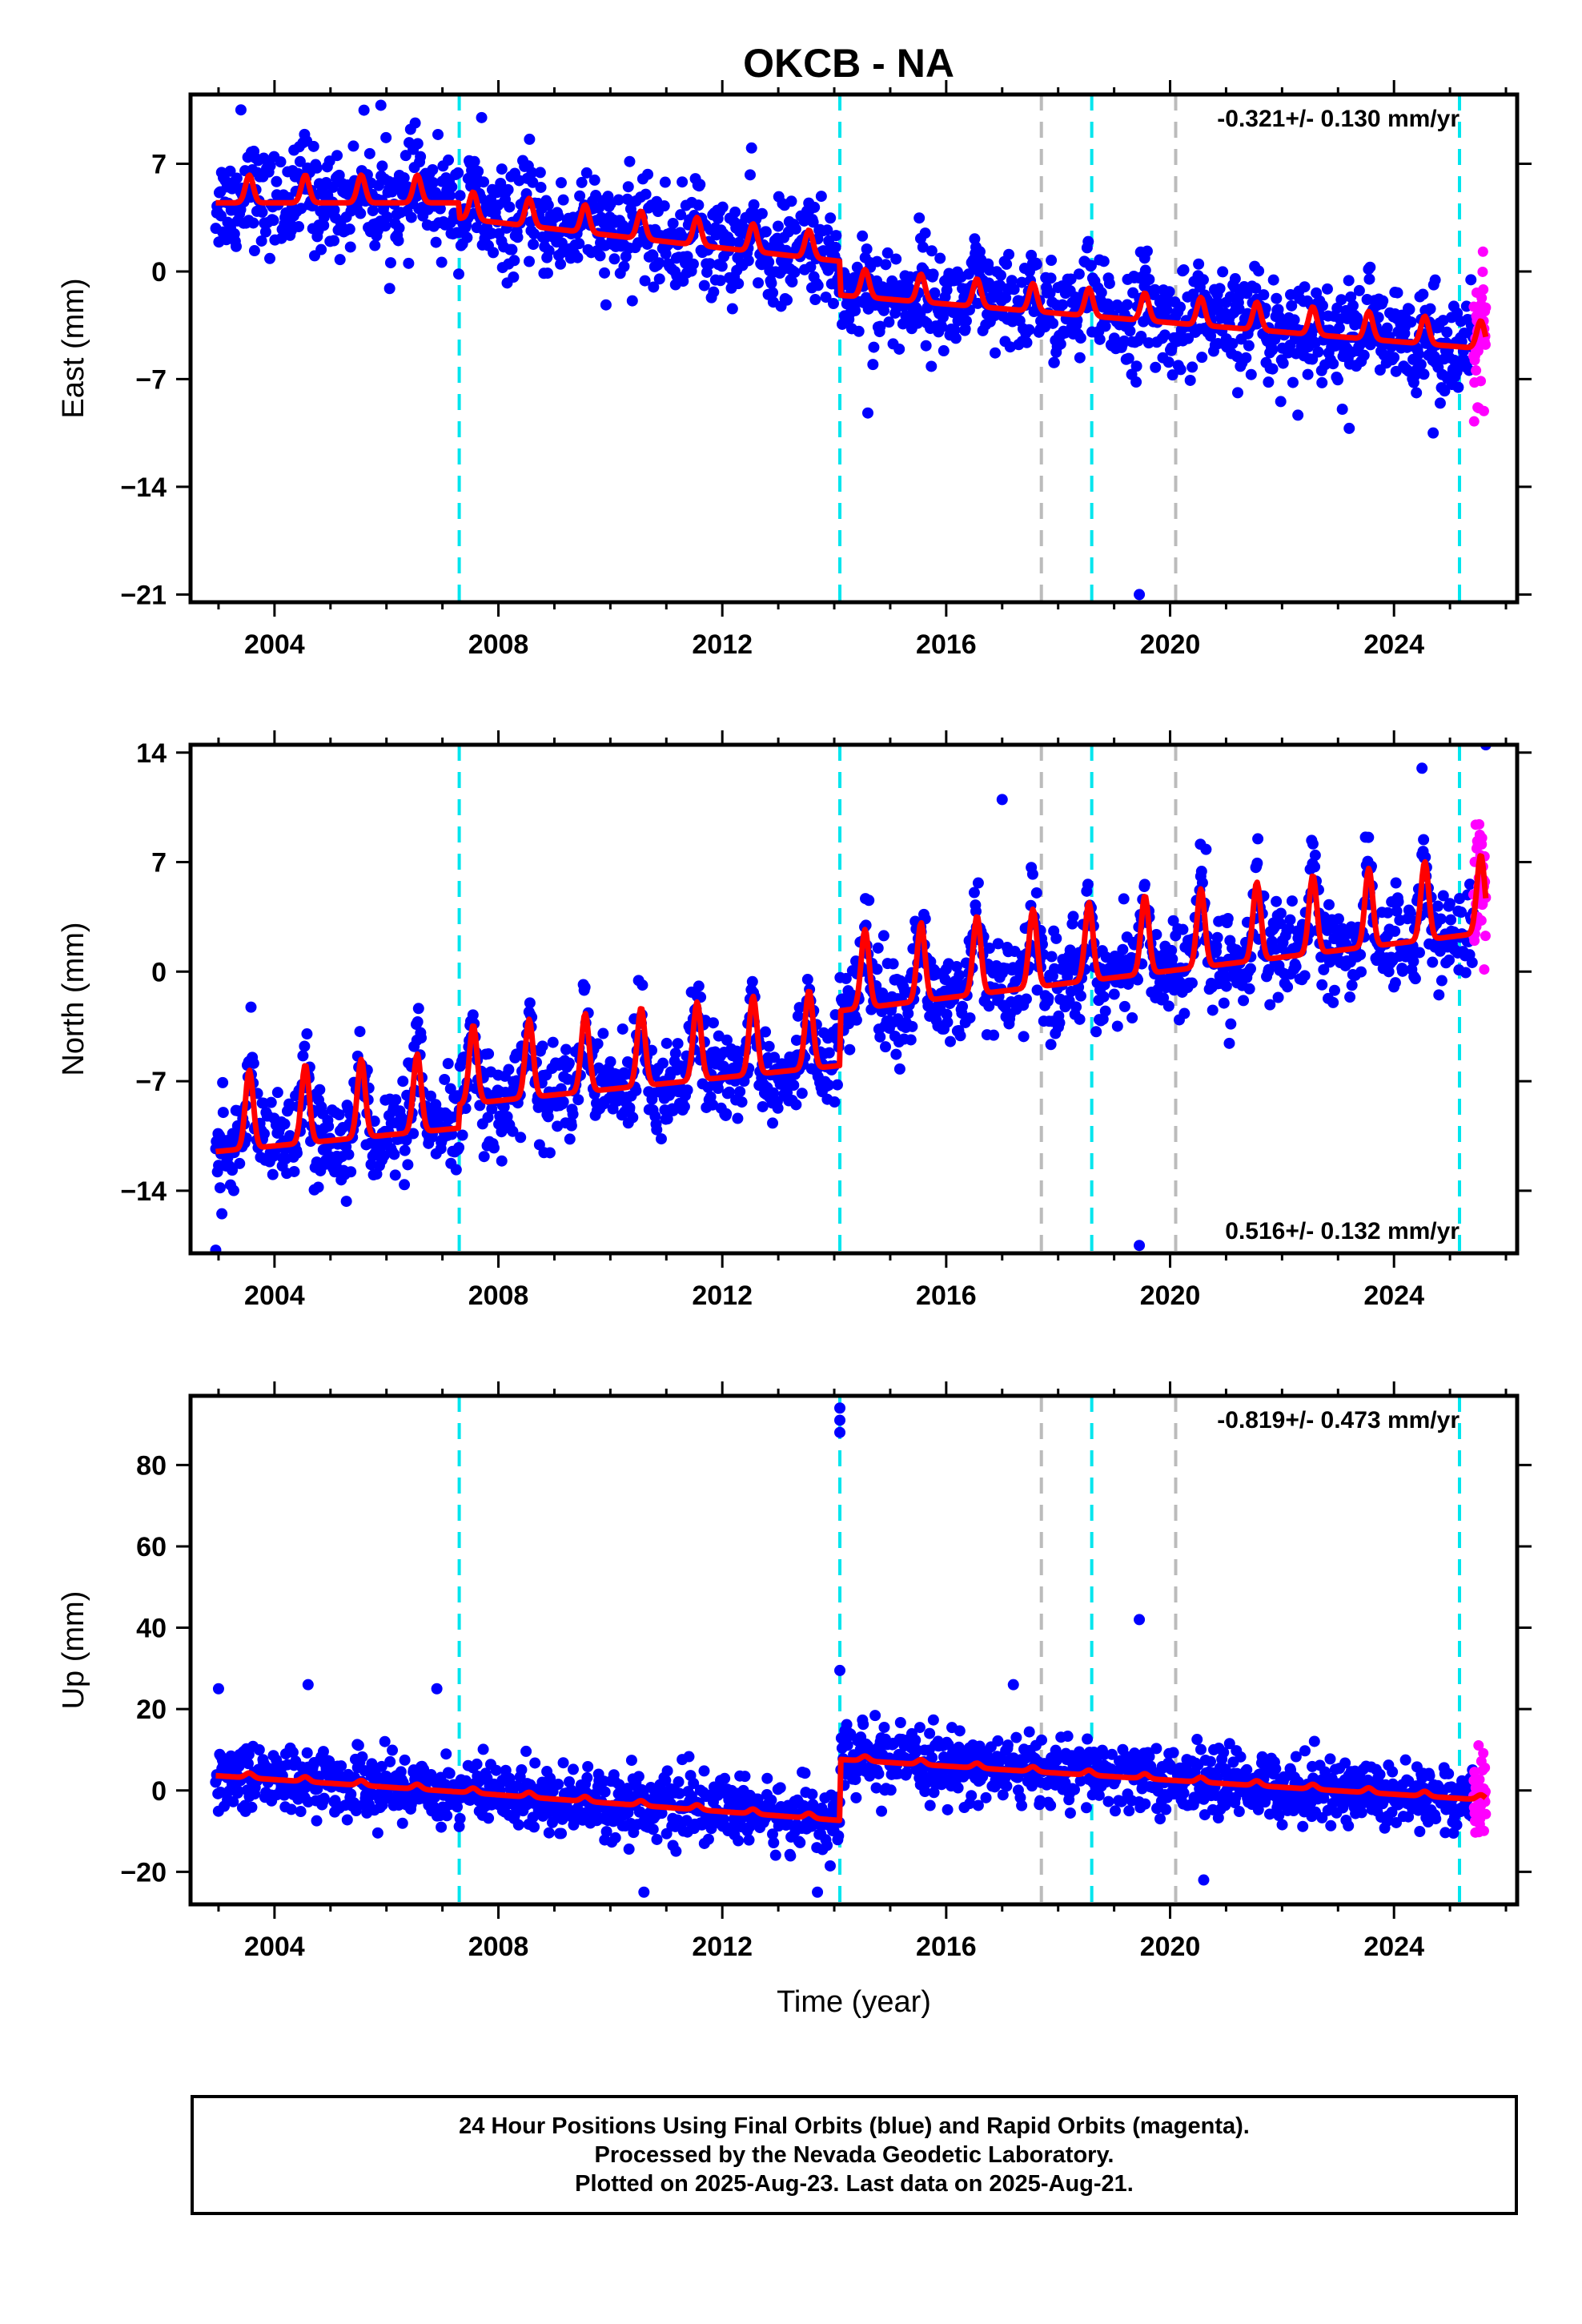 The width and height of the screenshot is (1582, 2324). Describe the element at coordinates (159, 164) in the screenshot. I see `y-tick-label: 7` at that location.